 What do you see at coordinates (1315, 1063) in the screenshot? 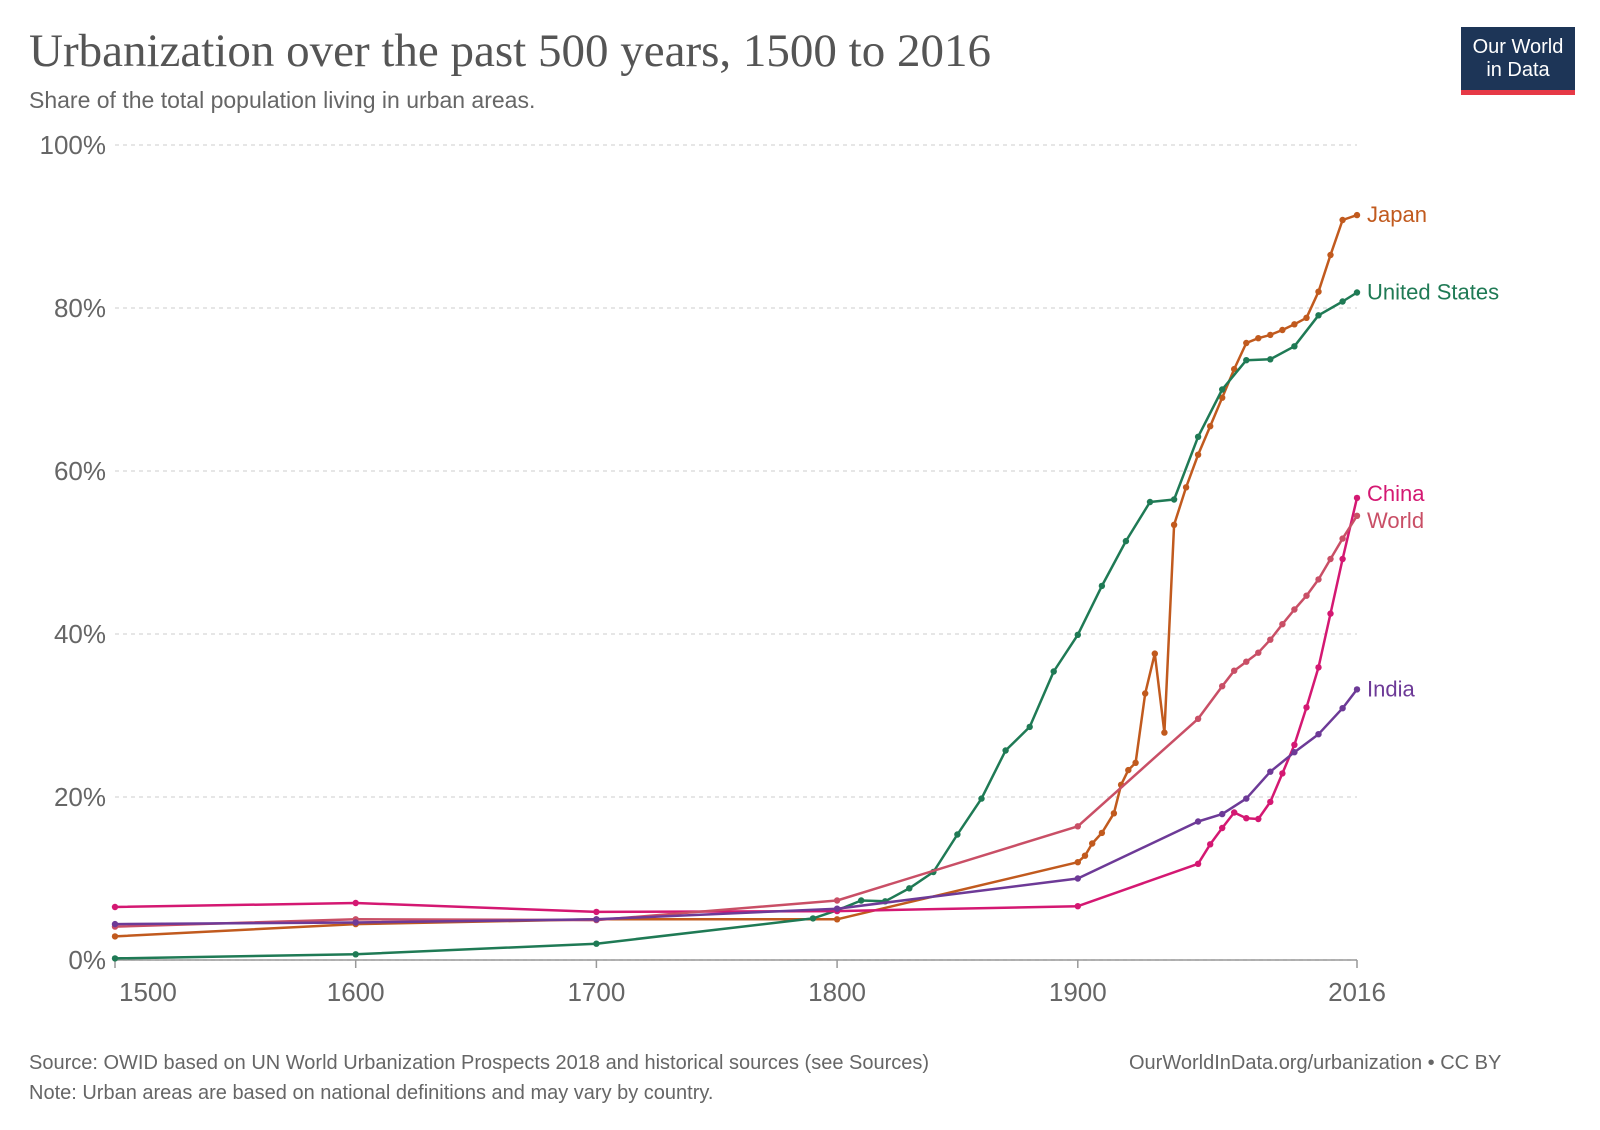
I see `source-url: OurWorldInData.org/urbanization • CC BY` at bounding box center [1315, 1063].